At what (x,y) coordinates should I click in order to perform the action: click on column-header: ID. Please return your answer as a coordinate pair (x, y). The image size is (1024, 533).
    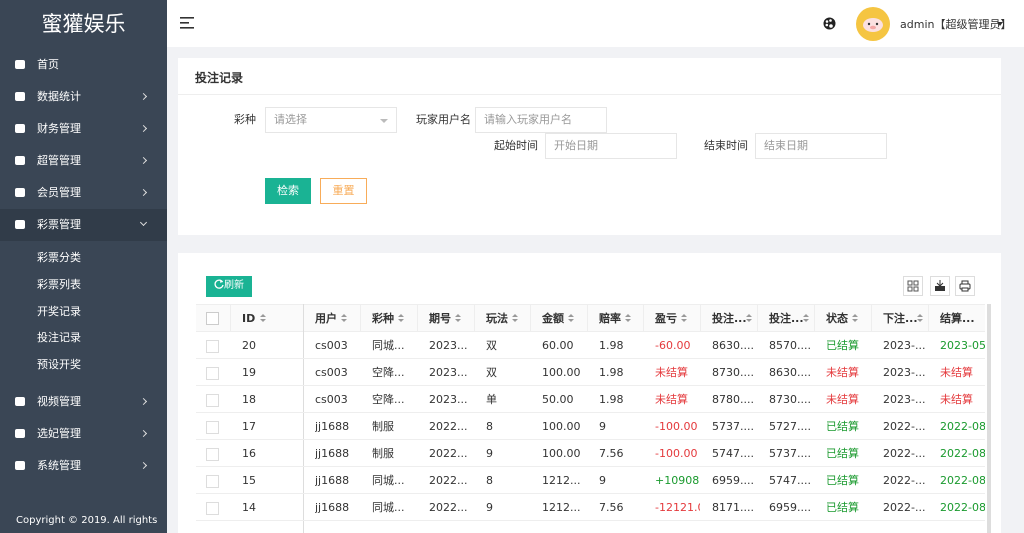
    Looking at the image, I should click on (249, 318).